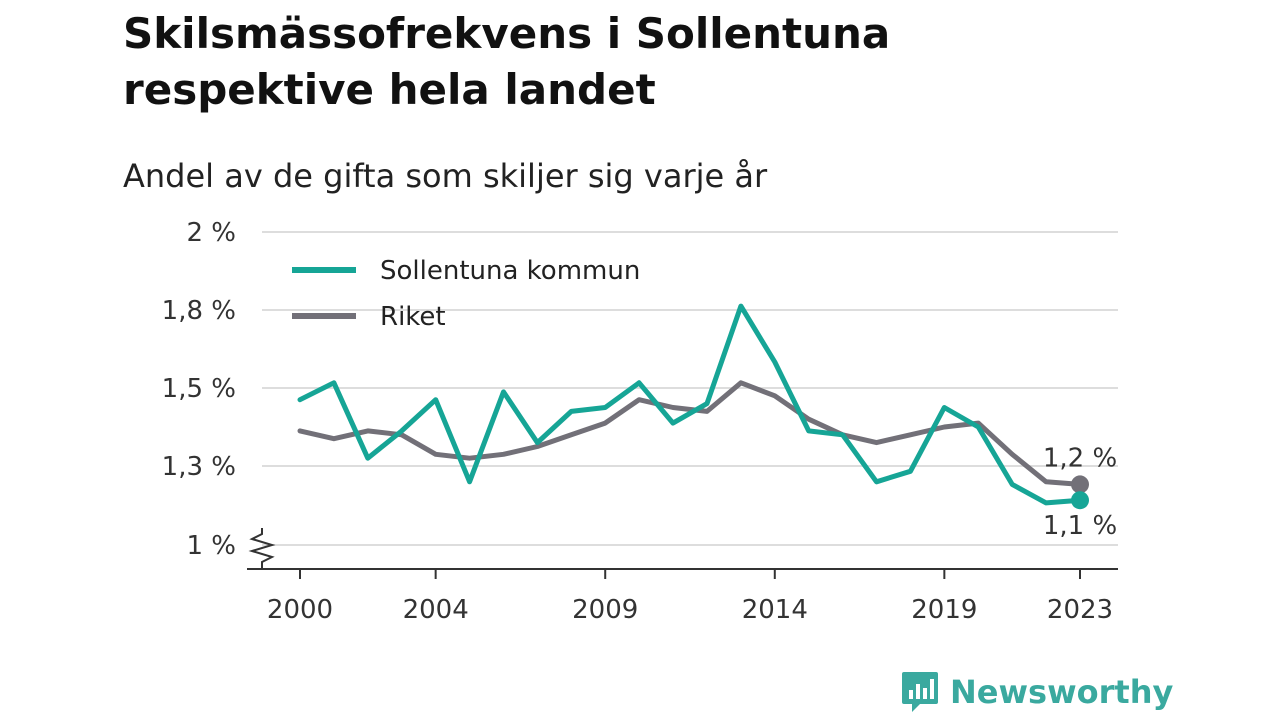 This screenshot has height=720, width=1280. Describe the element at coordinates (1062, 692) in the screenshot. I see `brand-name: Newsworthy` at that location.